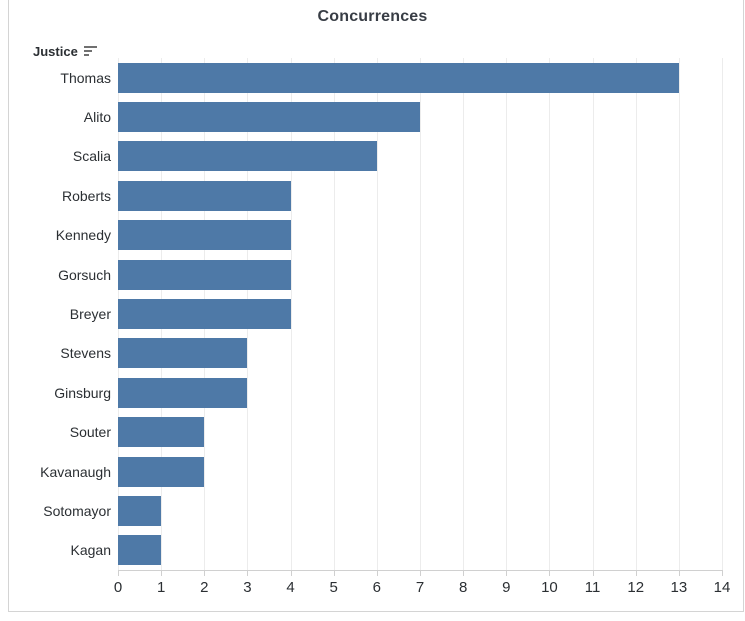 This screenshot has width=745, height=621. Describe the element at coordinates (91, 156) in the screenshot. I see `category-label: Scalia` at that location.